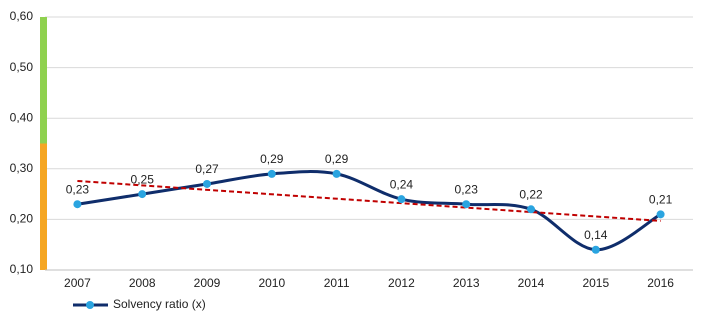 The image size is (701, 323). What do you see at coordinates (22, 117) in the screenshot?
I see `y-tick-label: 0,40` at bounding box center [22, 117].